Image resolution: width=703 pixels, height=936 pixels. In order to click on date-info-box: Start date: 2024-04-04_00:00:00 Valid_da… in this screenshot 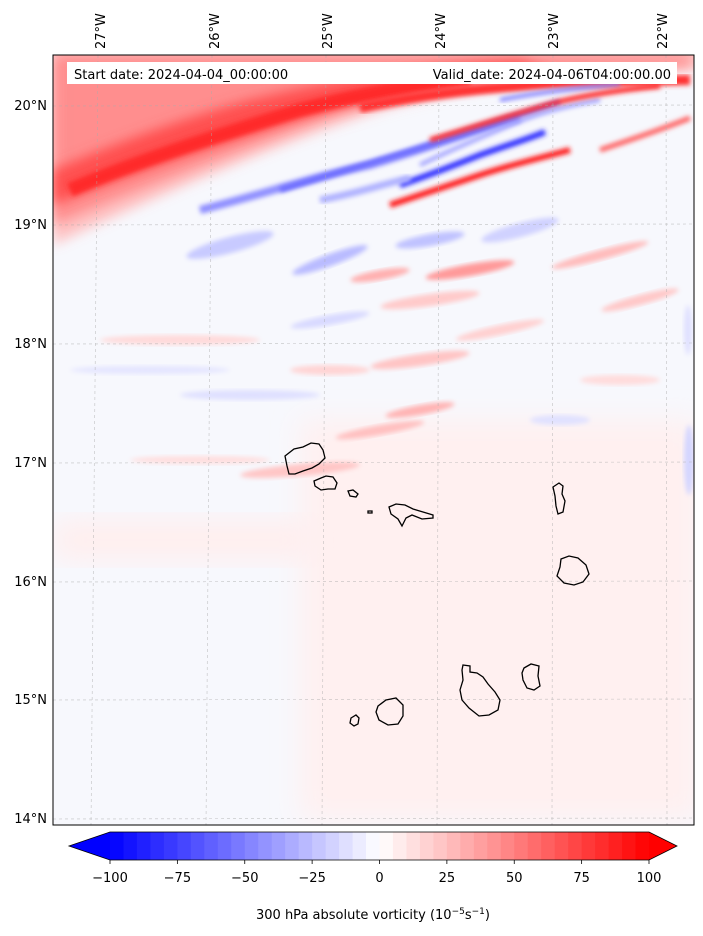, I will do `click(372, 73)`.